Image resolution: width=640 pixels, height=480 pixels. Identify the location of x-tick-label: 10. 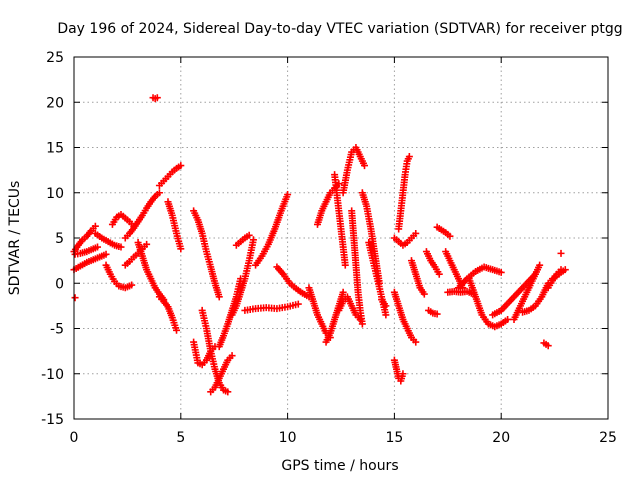
(288, 438).